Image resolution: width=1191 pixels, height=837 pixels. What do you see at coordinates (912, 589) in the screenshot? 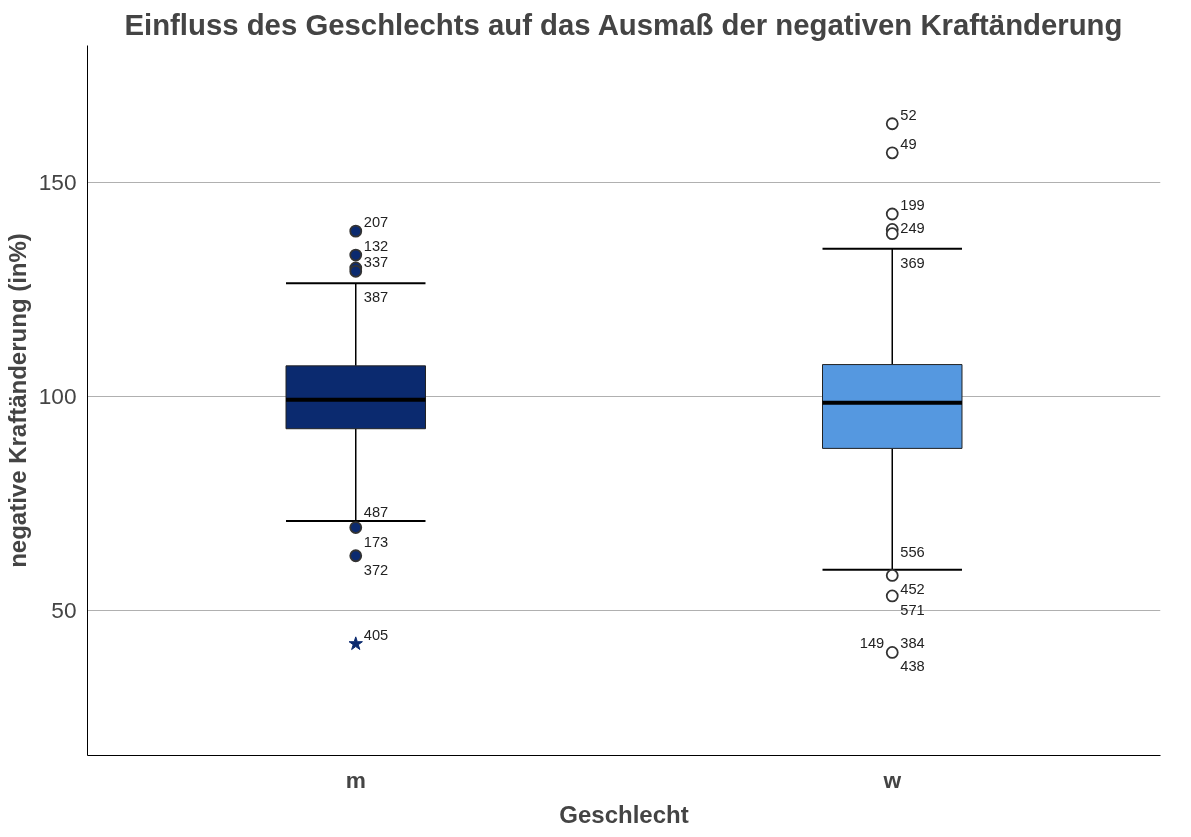
I see `annotation: 452` at bounding box center [912, 589].